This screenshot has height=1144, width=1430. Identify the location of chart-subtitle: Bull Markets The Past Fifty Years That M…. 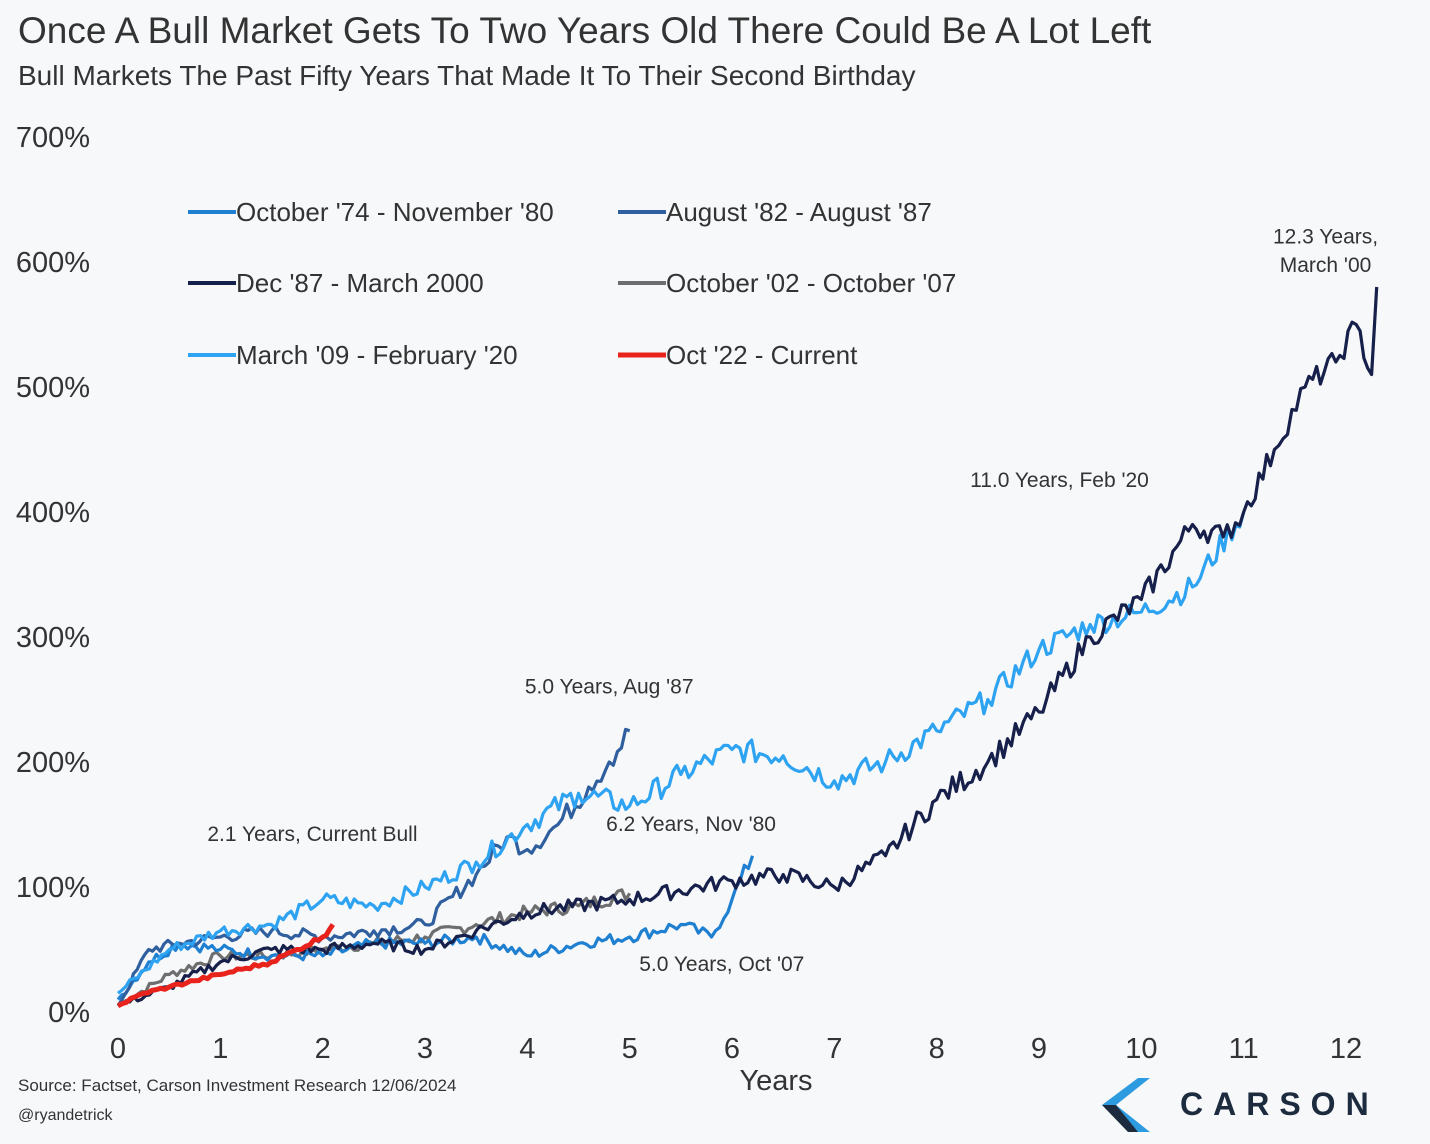
(467, 75).